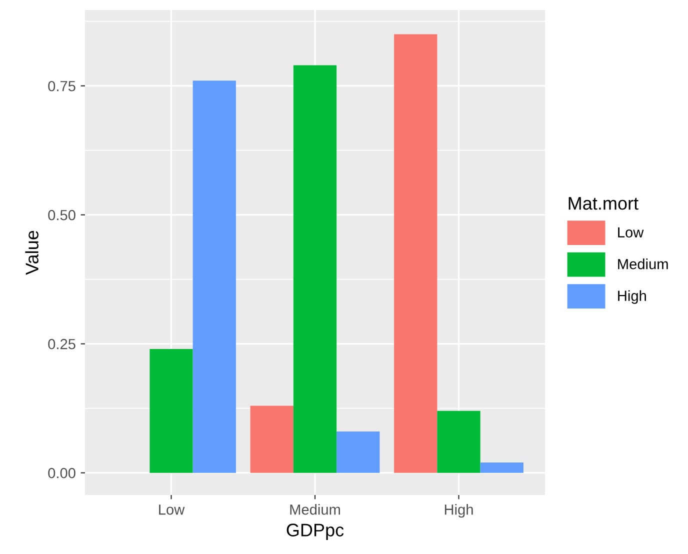 Image resolution: width=688 pixels, height=554 pixels. I want to click on legend-label: Low, so click(631, 232).